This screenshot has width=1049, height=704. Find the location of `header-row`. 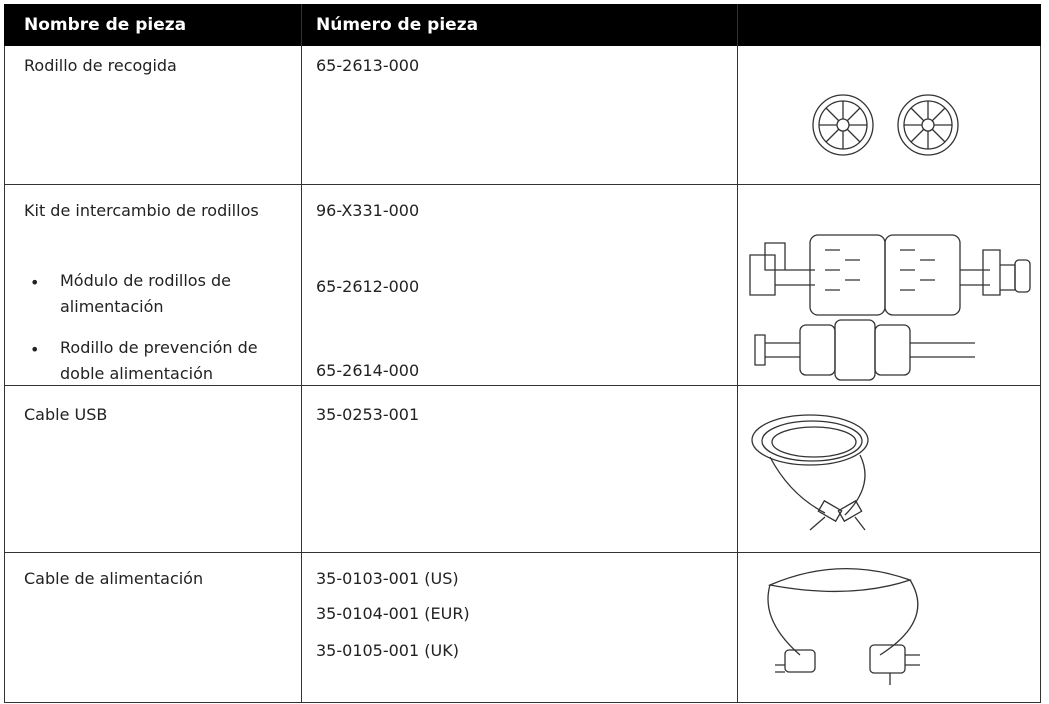

header-row is located at coordinates (522, 25).